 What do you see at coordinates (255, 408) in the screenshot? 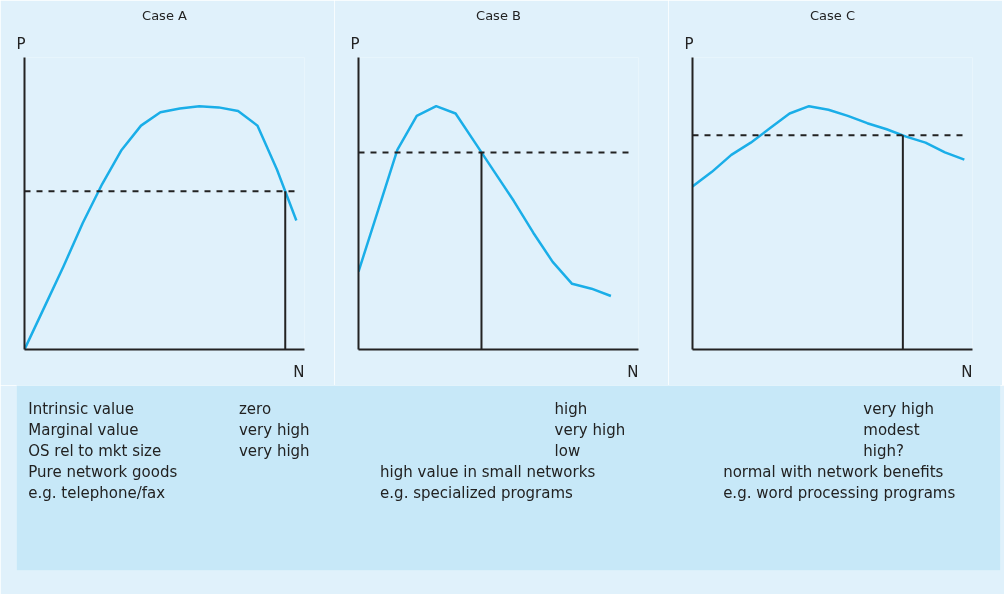
I see `text: zero` at bounding box center [255, 408].